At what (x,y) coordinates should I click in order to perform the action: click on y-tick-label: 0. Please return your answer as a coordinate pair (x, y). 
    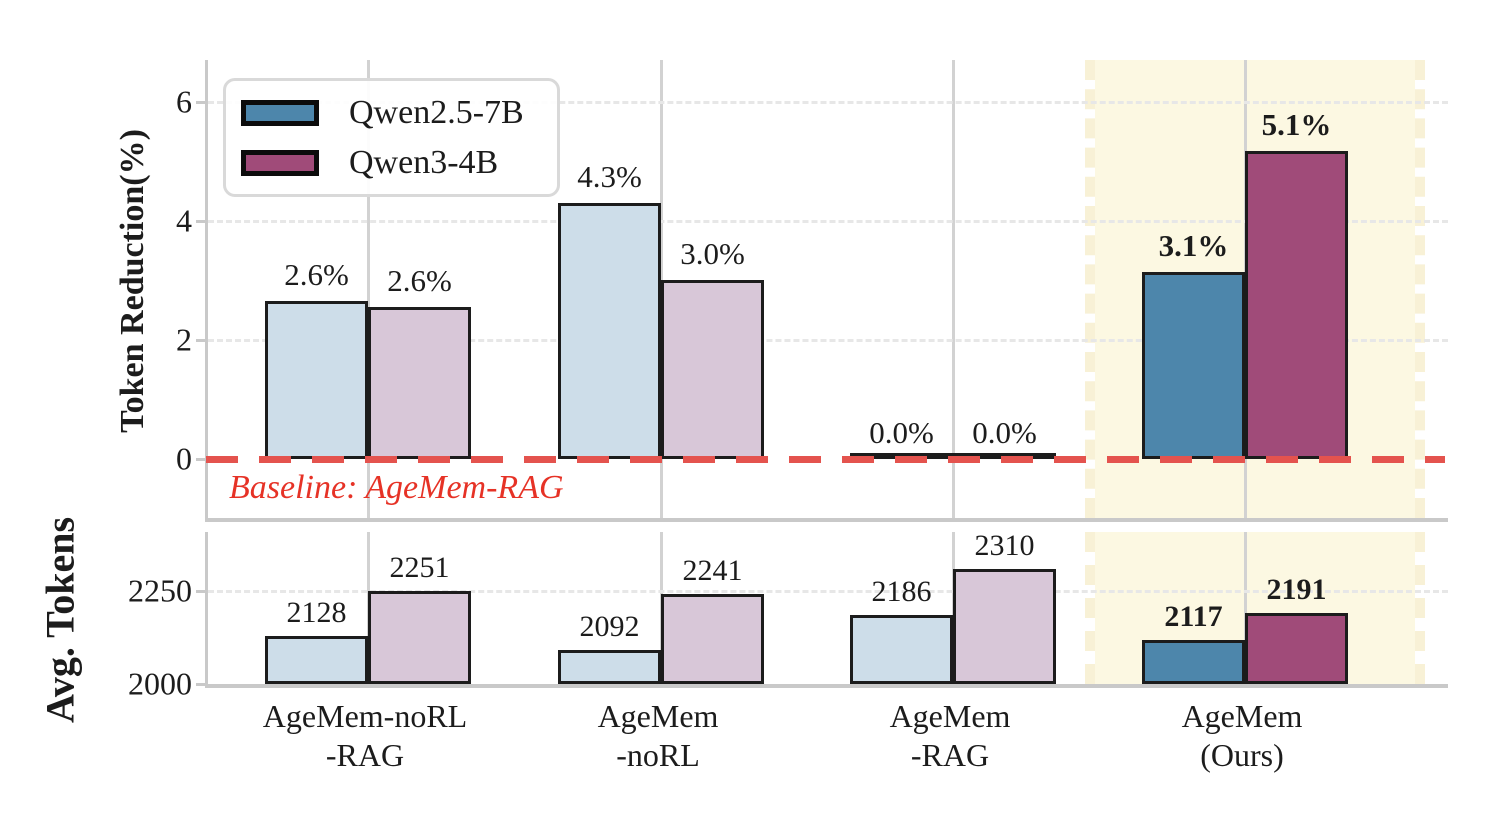
    Looking at the image, I should click on (184, 458).